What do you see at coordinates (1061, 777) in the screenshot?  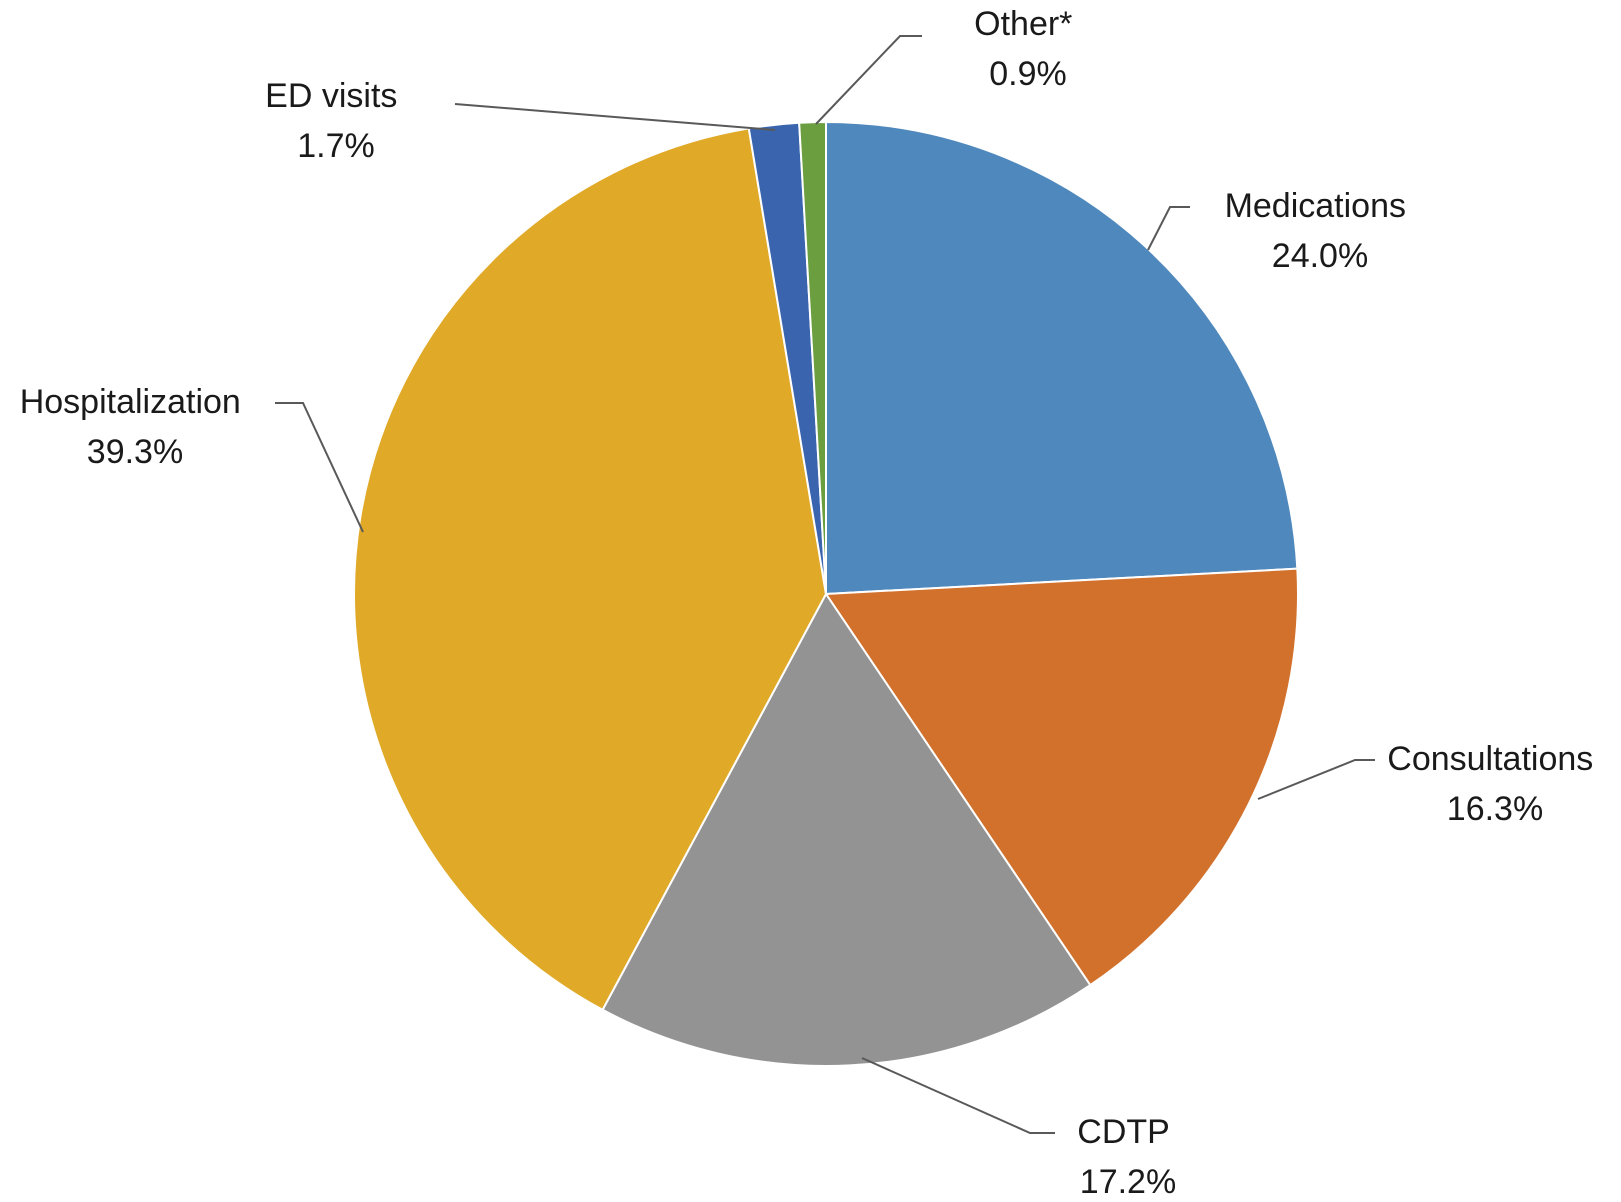 I see `pie-slice-consultations` at bounding box center [1061, 777].